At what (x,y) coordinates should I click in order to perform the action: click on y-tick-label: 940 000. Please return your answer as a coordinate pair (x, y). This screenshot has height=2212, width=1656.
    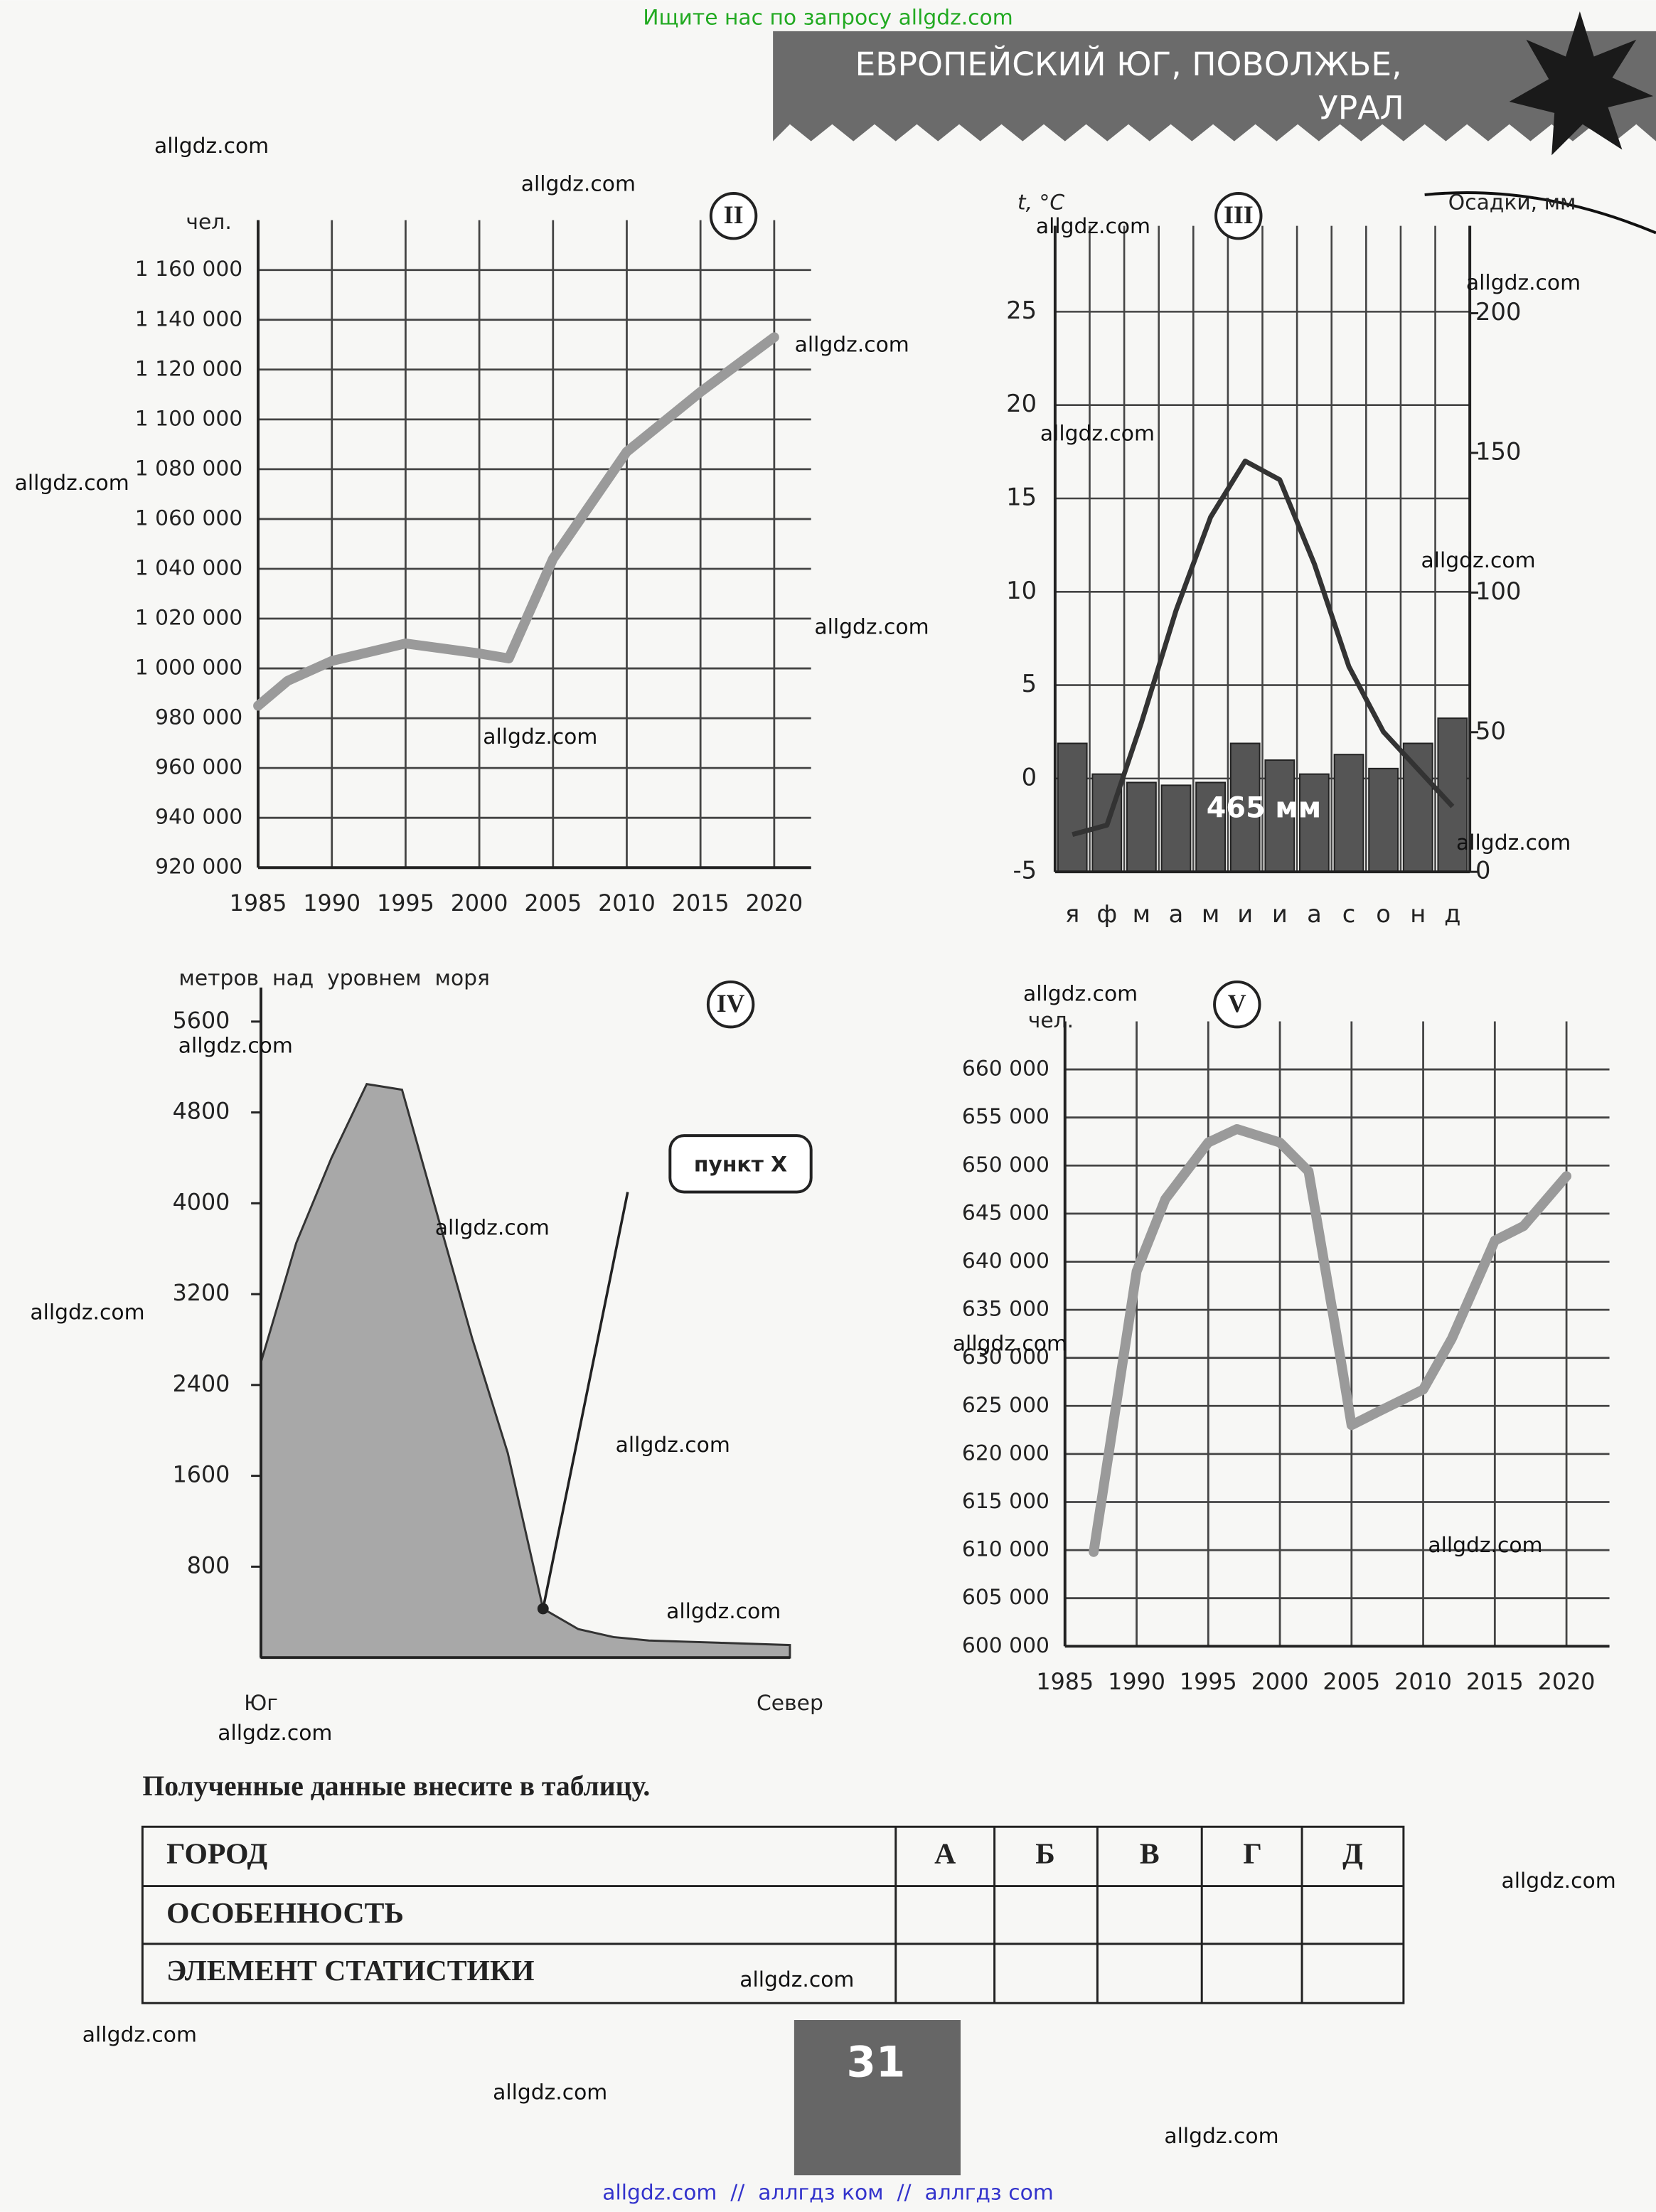
    Looking at the image, I should click on (198, 817).